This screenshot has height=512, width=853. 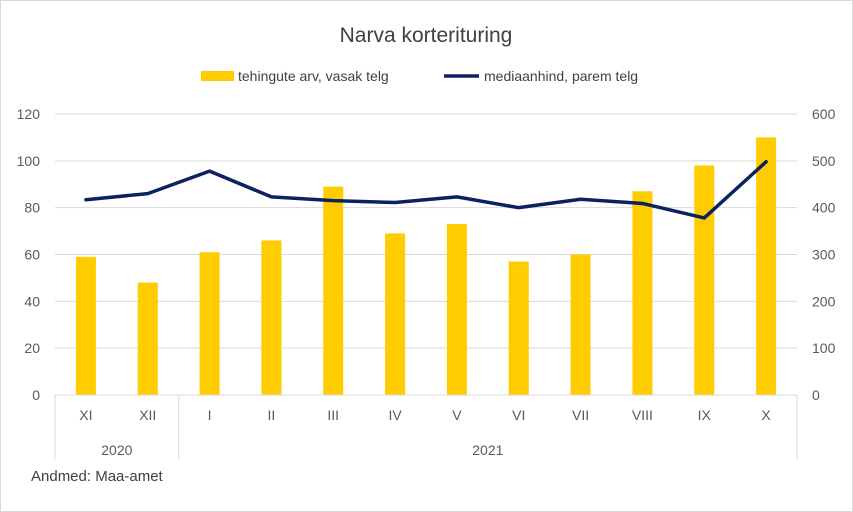 I want to click on x-tick-label: XII, so click(x=147, y=415).